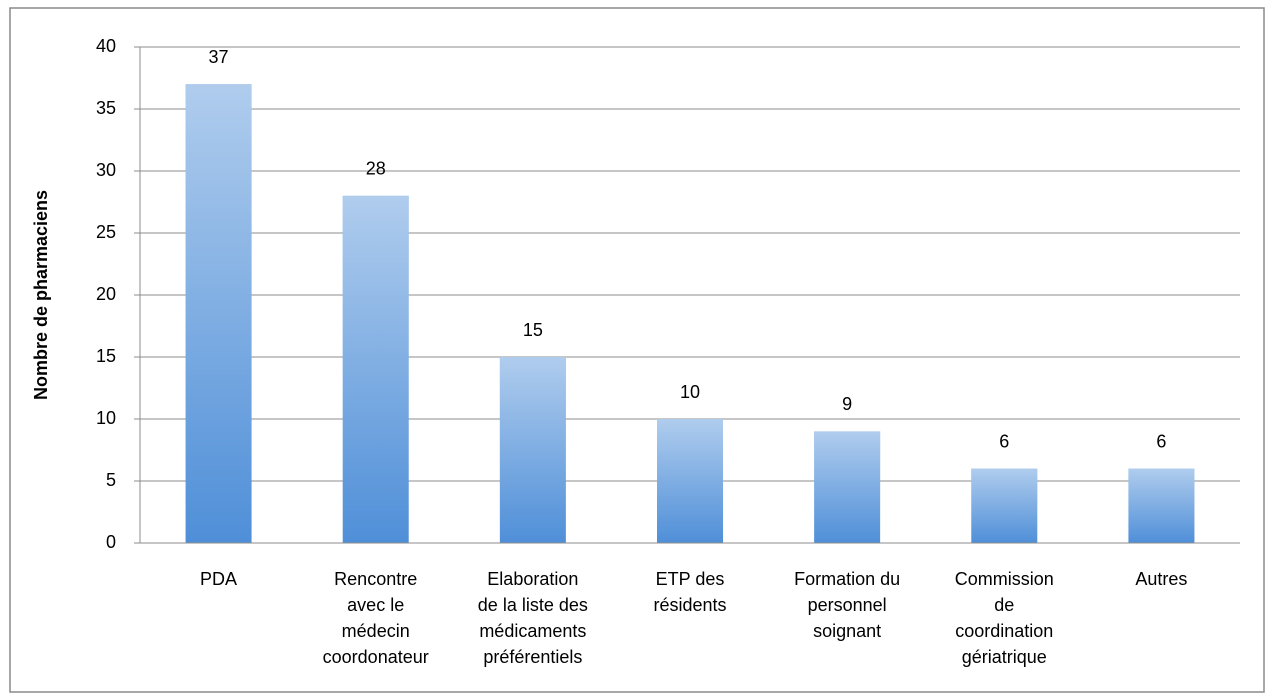 Image resolution: width=1274 pixels, height=700 pixels. I want to click on value-label: 28, so click(376, 169).